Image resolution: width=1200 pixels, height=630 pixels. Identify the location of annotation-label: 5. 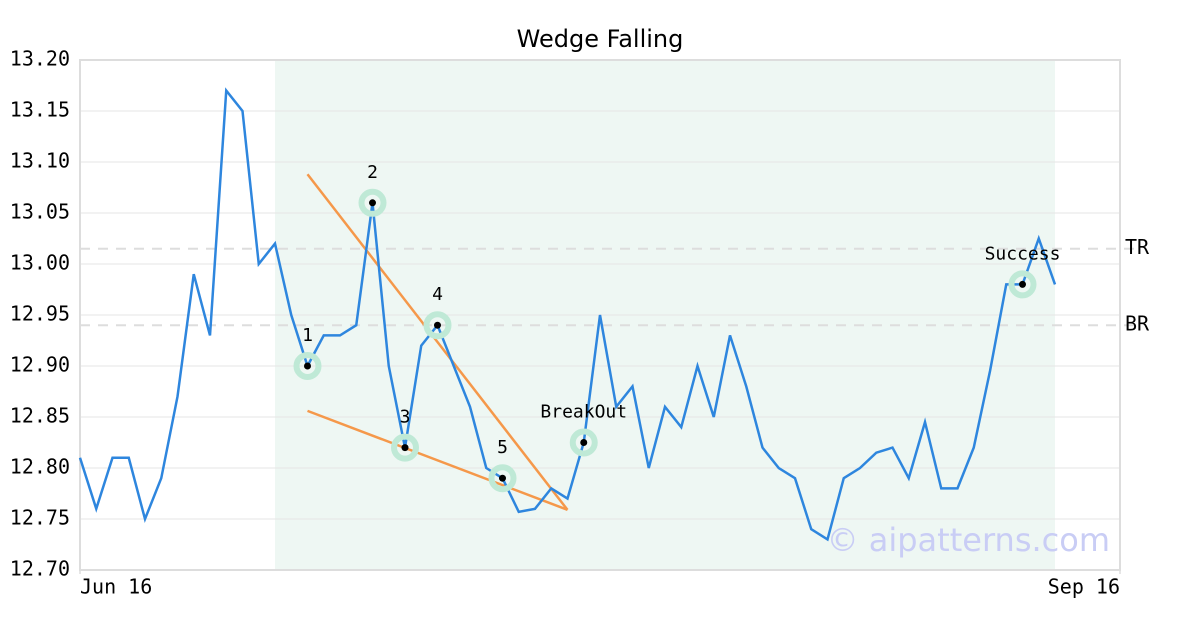
(502, 447).